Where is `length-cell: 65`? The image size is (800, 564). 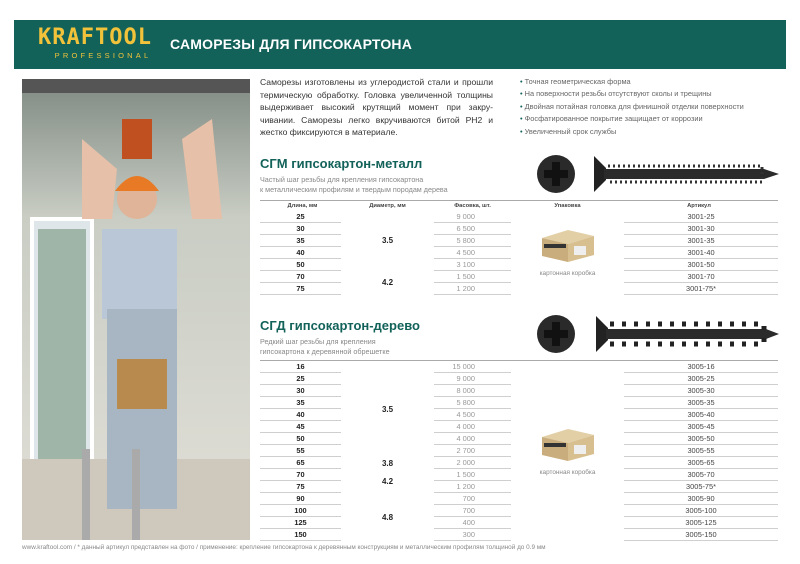
length-cell: 65 is located at coordinates (300, 463).